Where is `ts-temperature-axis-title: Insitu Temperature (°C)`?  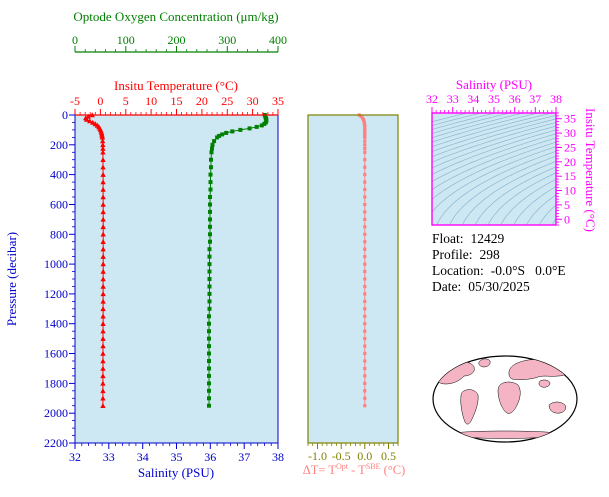
ts-temperature-axis-title: Insitu Temperature (°C) is located at coordinates (590, 170).